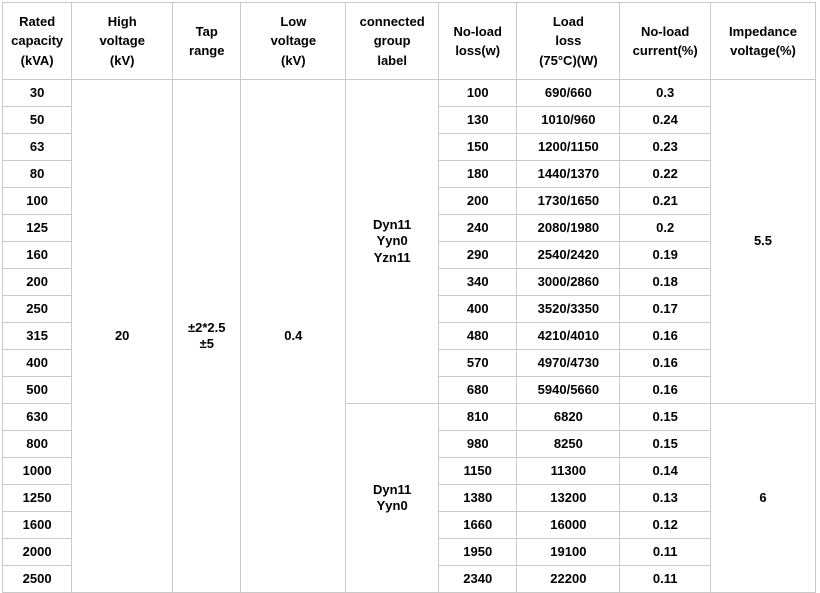 The image size is (820, 593). Describe the element at coordinates (477, 255) in the screenshot. I see `no-load-loss-cell: 290` at that location.